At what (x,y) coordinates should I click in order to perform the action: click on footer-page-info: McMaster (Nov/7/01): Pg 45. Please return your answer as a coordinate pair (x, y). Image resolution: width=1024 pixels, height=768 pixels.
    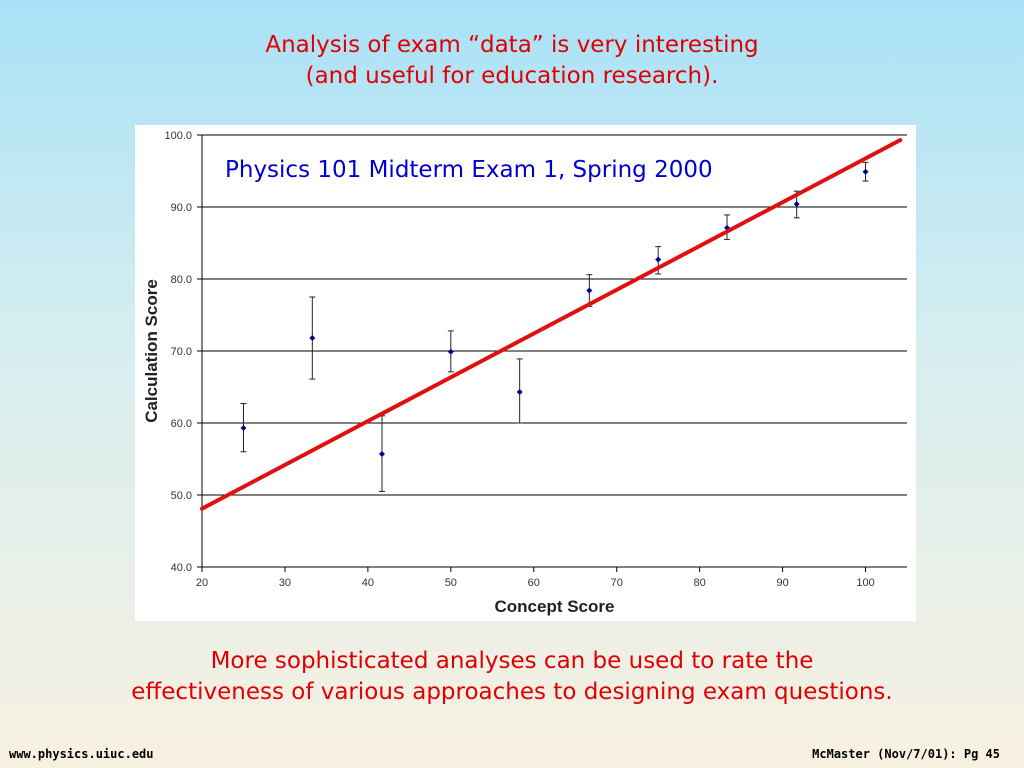
    Looking at the image, I should click on (906, 754).